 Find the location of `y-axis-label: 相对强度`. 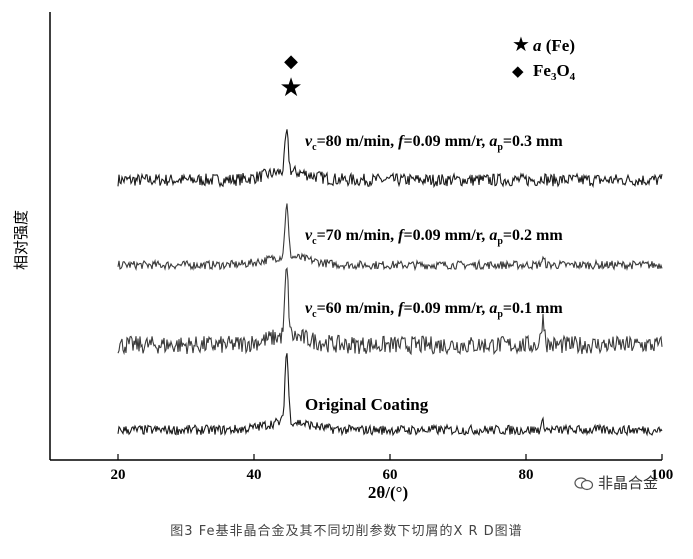

y-axis-label: 相对强度 is located at coordinates (21, 240).